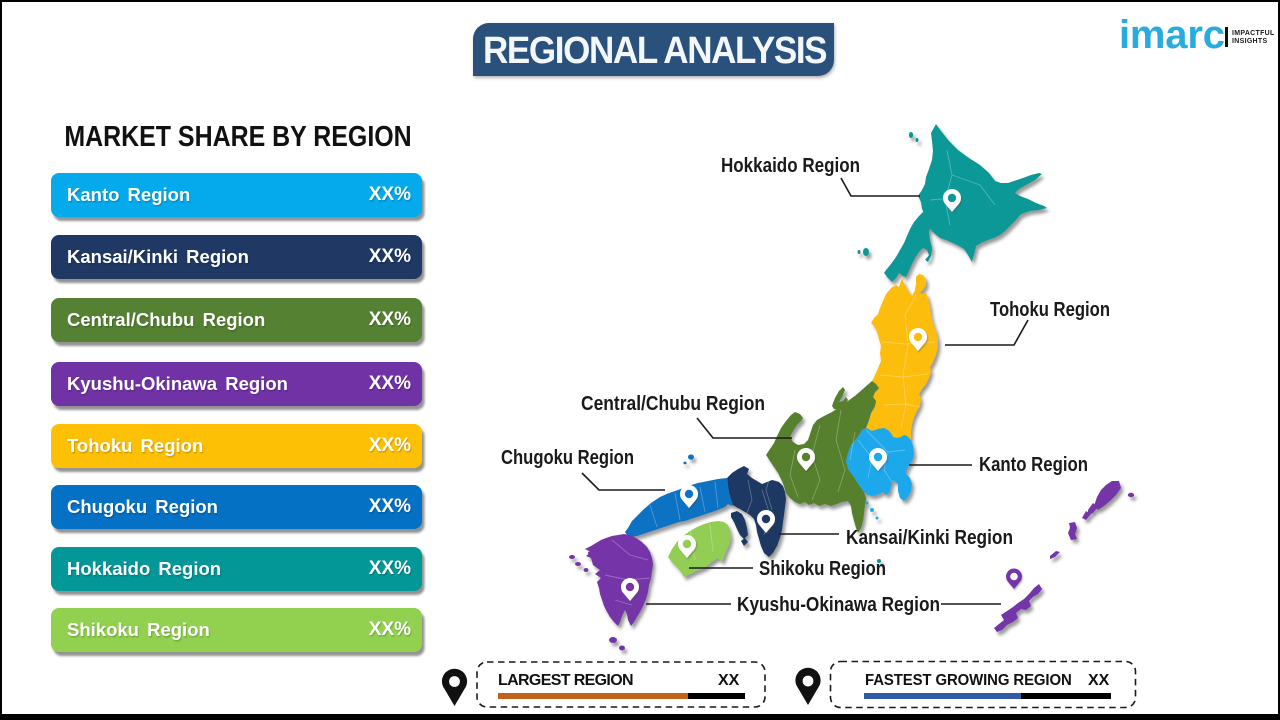 The height and width of the screenshot is (720, 1280). Describe the element at coordinates (822, 569) in the screenshot. I see `svg-text: Shikoku Region` at that location.